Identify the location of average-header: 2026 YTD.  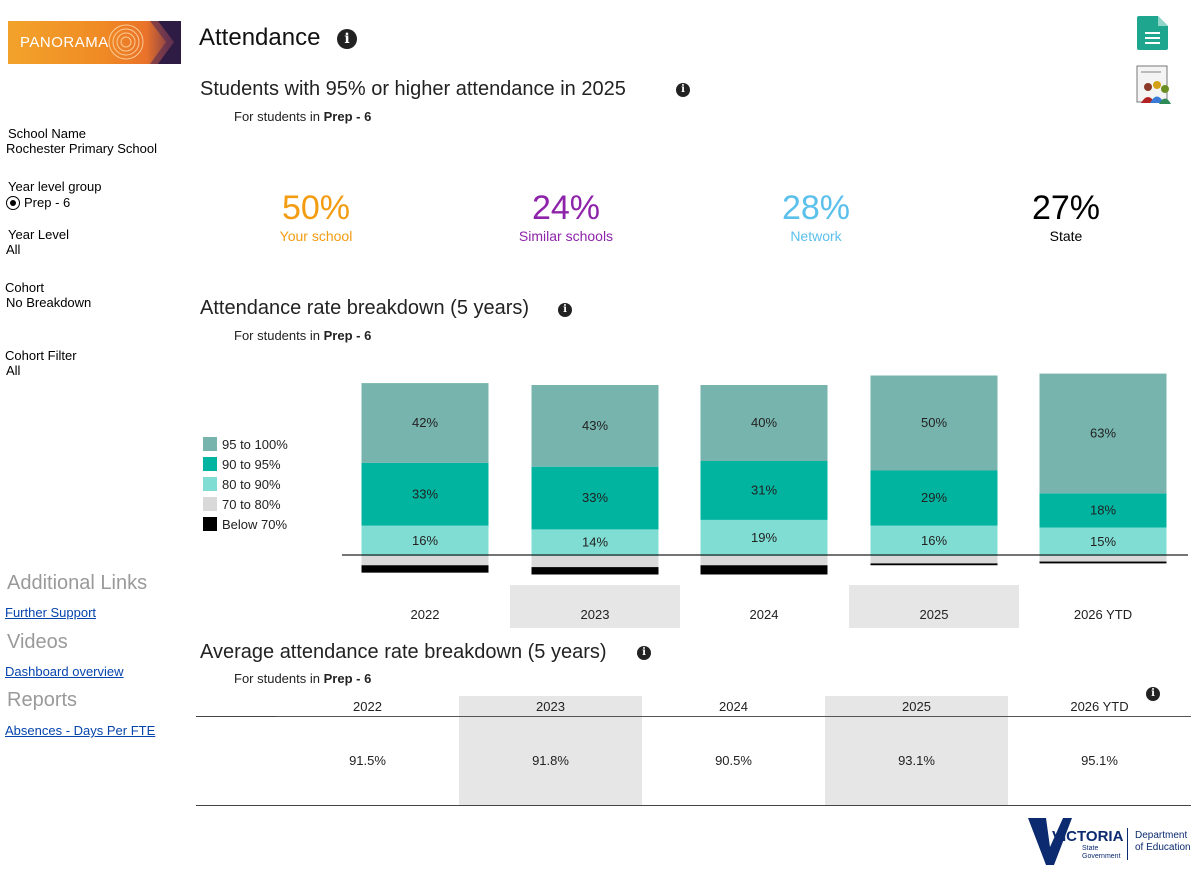
(1099, 706).